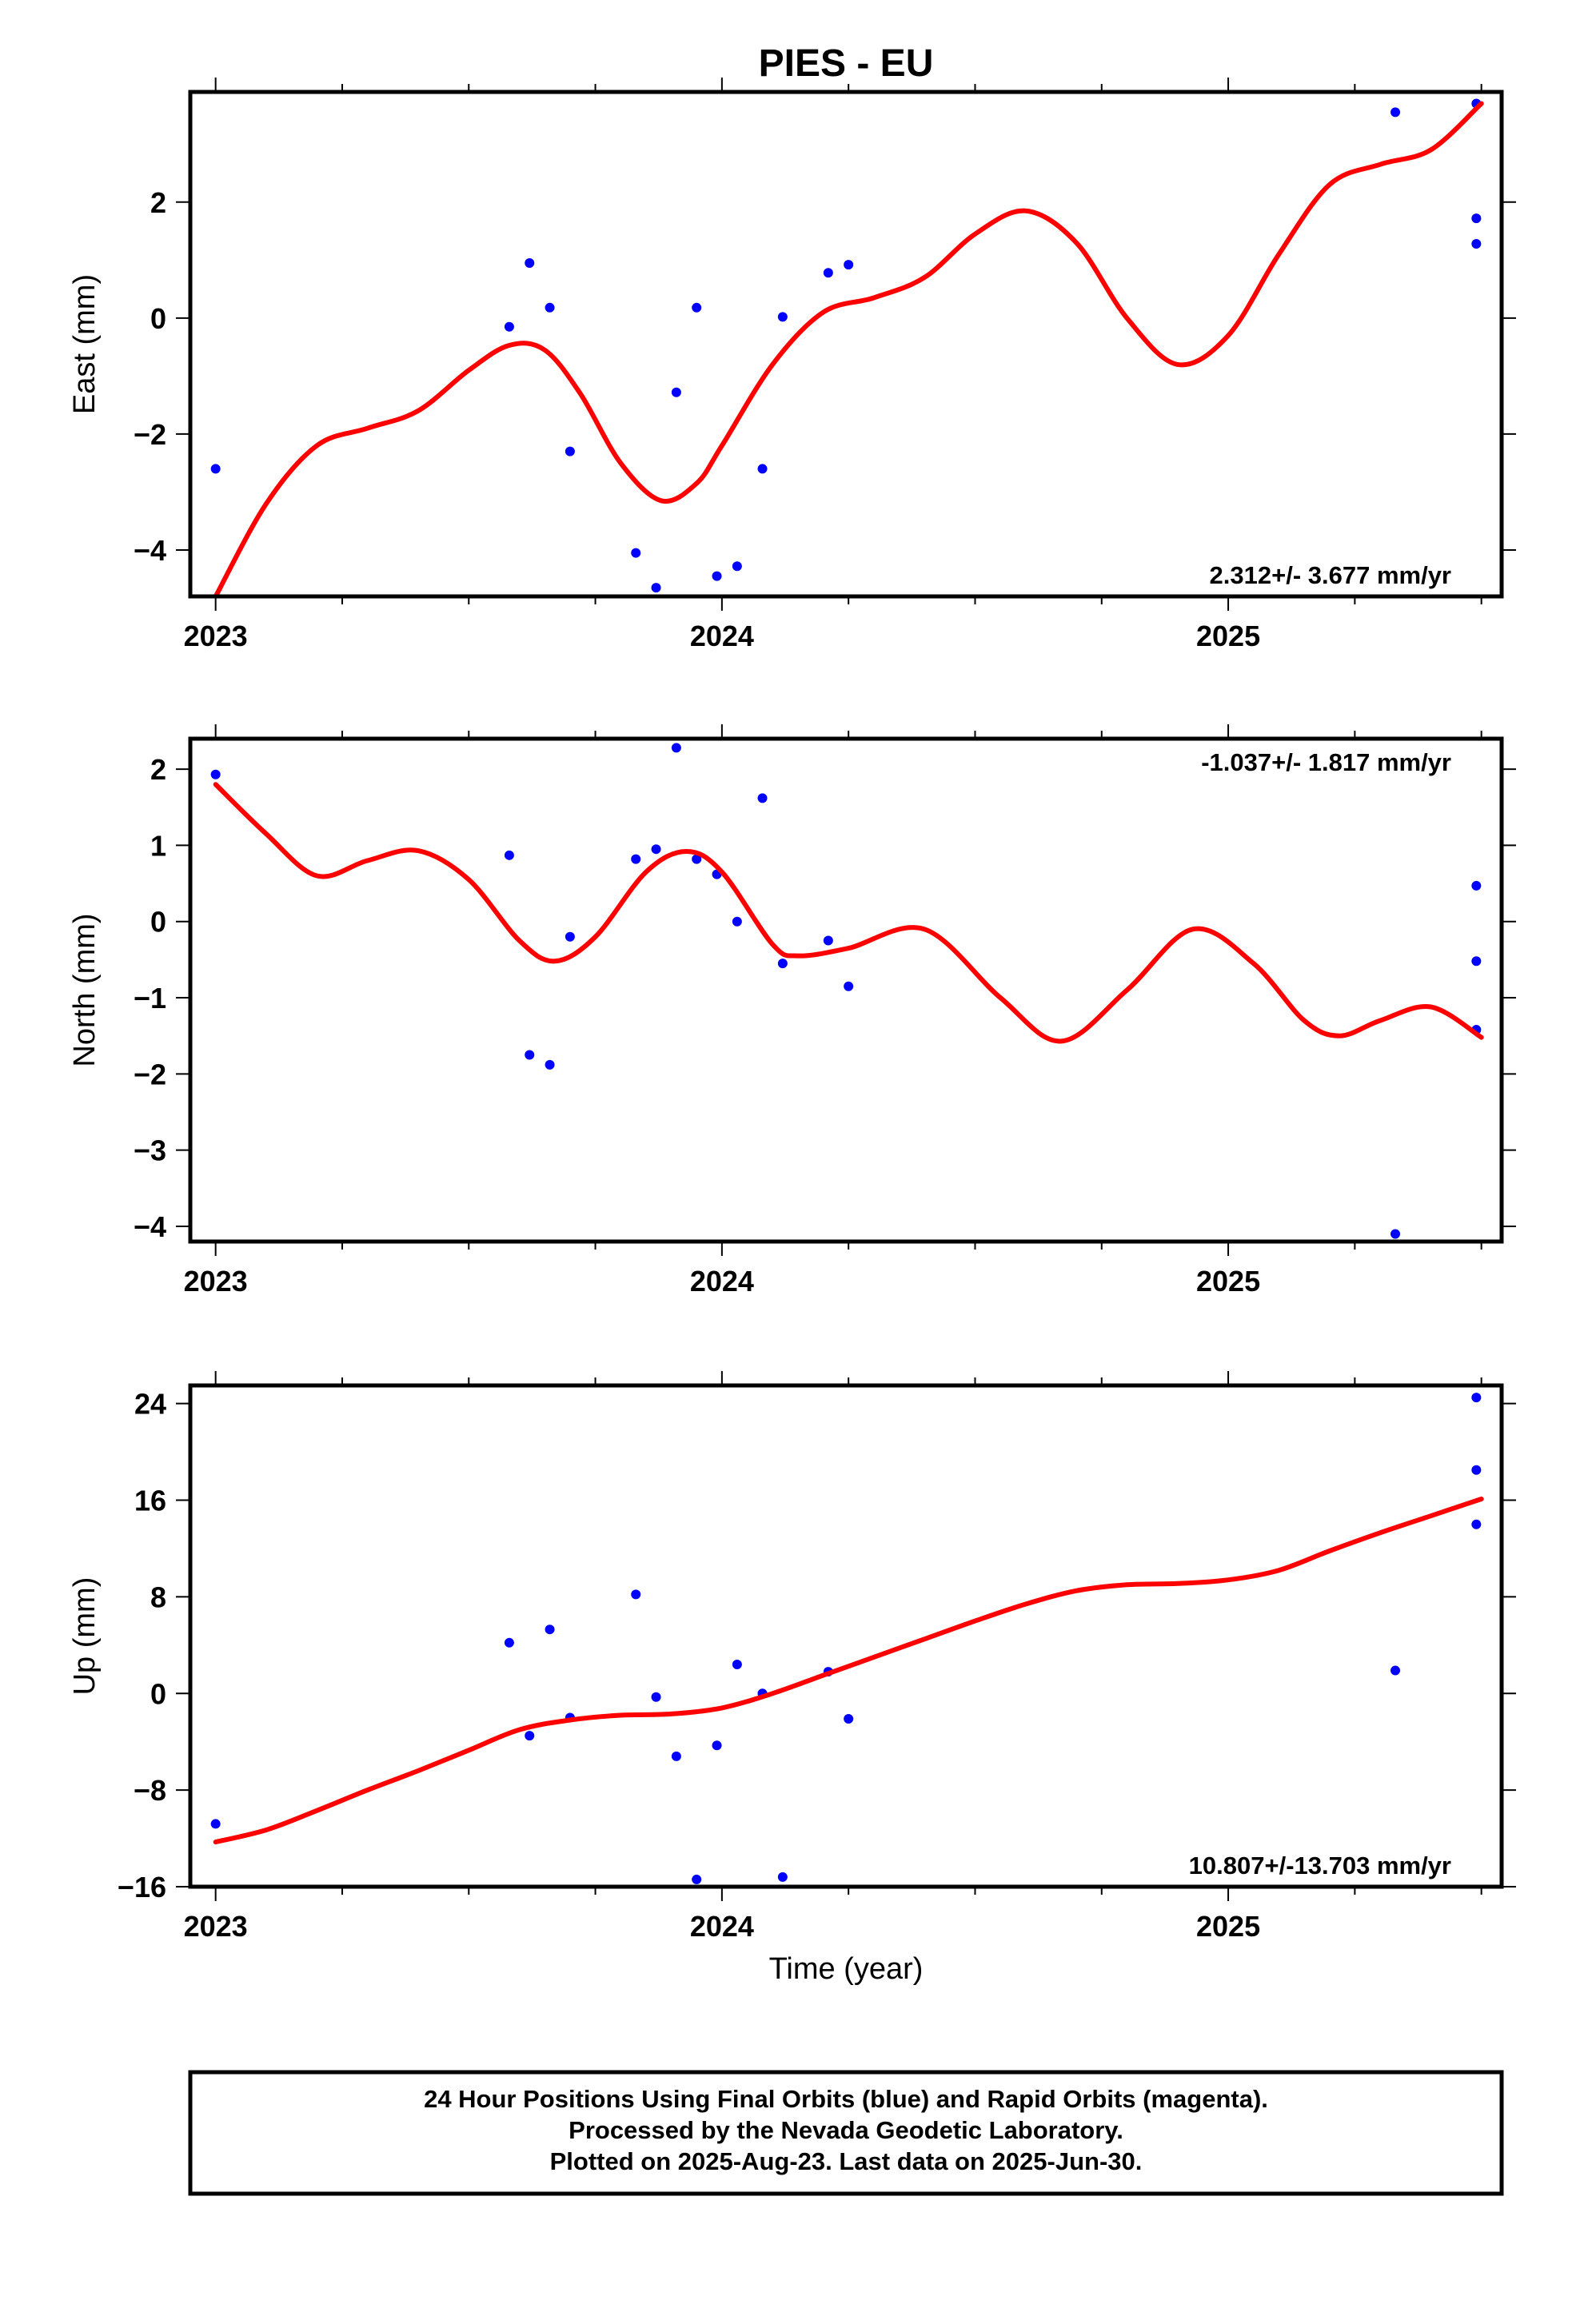 This screenshot has height=2324, width=1580. What do you see at coordinates (150, 1150) in the screenshot?
I see `y-tick-label: −3` at bounding box center [150, 1150].